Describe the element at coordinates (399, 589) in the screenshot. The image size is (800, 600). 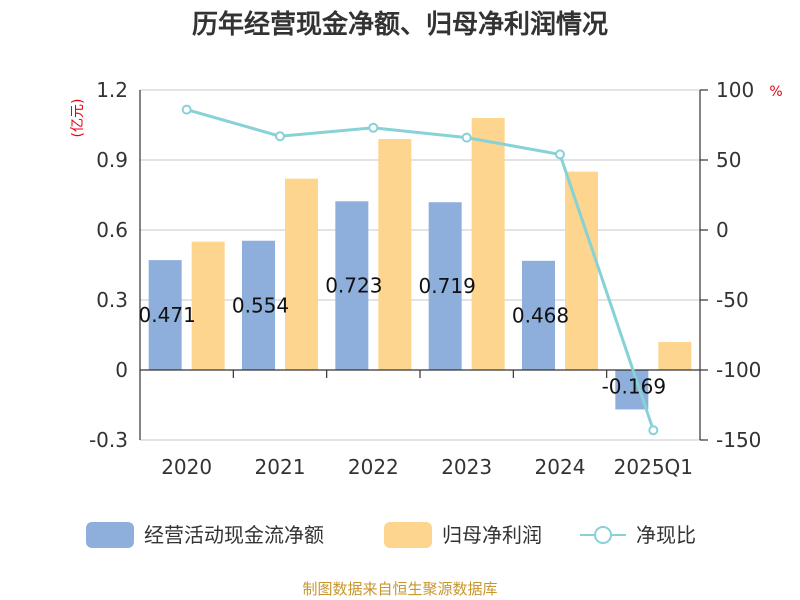
I see `source-note: 制图数据来自恒生聚源数据库` at that location.